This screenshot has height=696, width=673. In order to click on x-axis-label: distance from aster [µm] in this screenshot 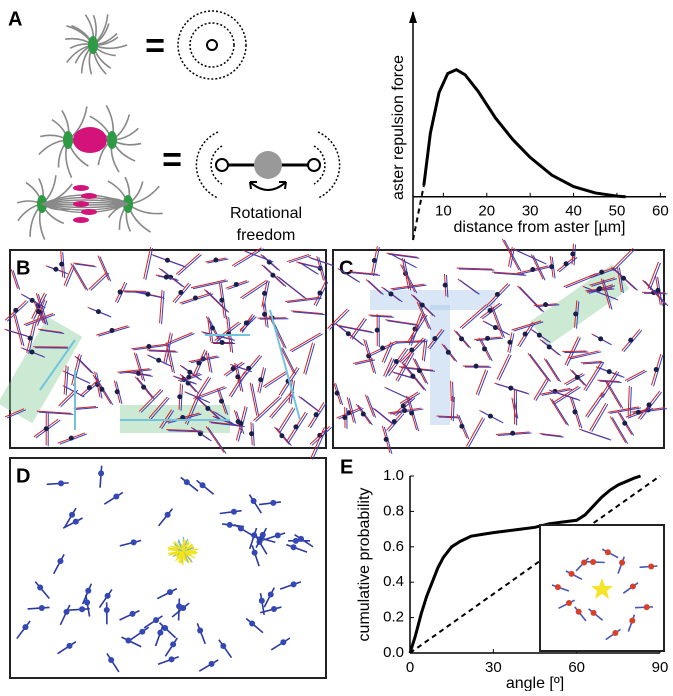, I will do `click(540, 227)`.